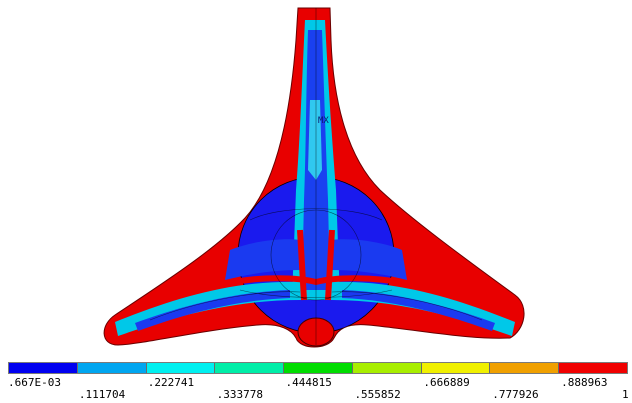 This screenshot has width=632, height=403. I want to click on legend-colorbar, so click(318, 368).